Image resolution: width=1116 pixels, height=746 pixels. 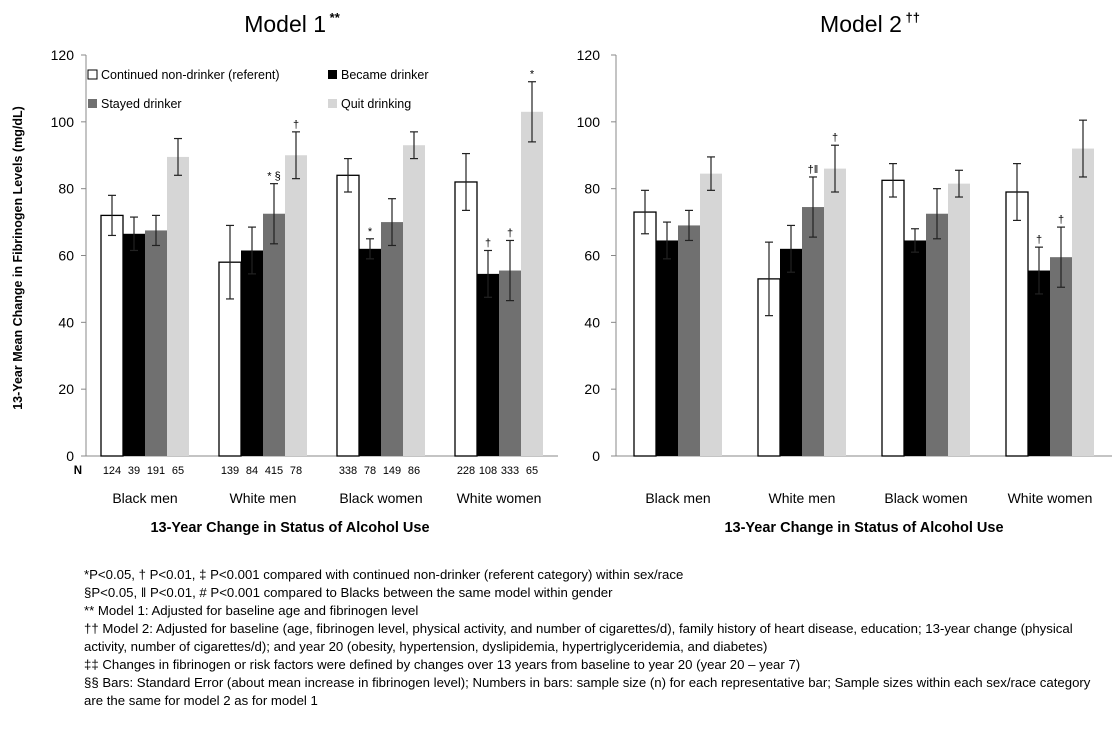 What do you see at coordinates (230, 471) in the screenshot?
I see `sample-size-label: 139` at bounding box center [230, 471].